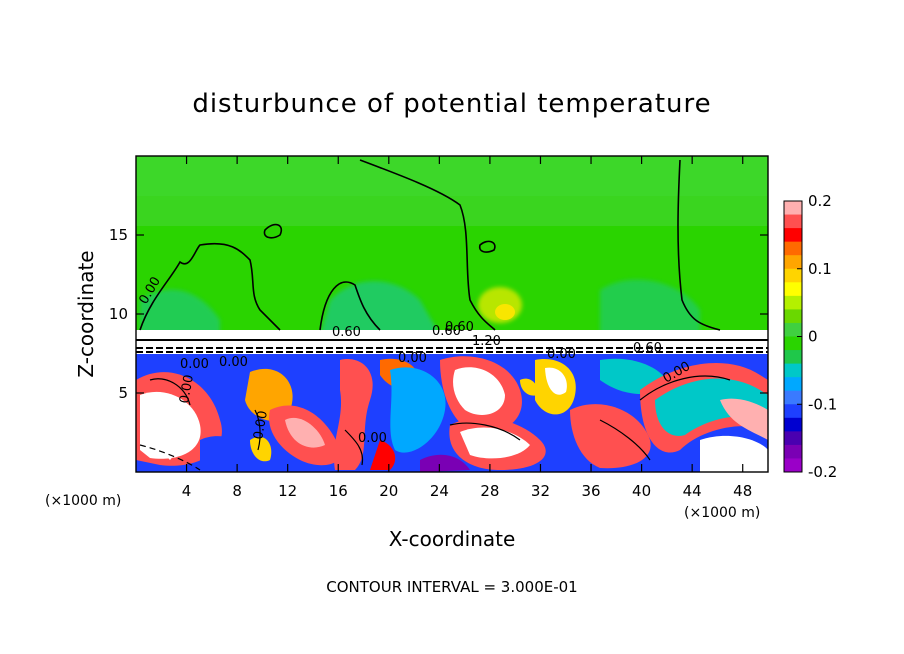 The width and height of the screenshot is (904, 654). I want to click on x-unit-label: (×1000 m), so click(722, 513).